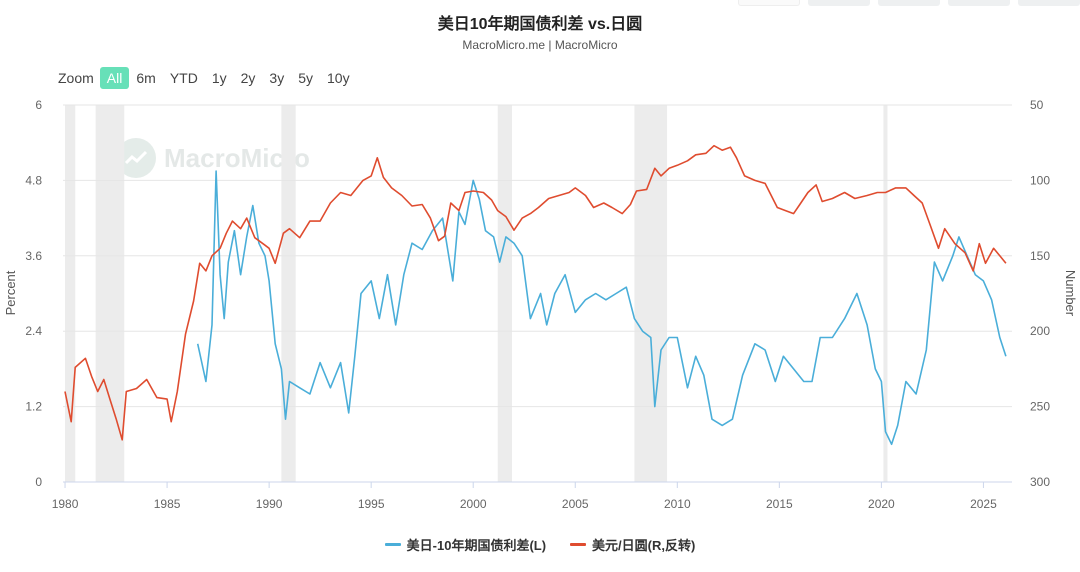 This screenshot has width=1080, height=572. Describe the element at coordinates (371, 504) in the screenshot. I see `x-tick-label: 1995` at that location.